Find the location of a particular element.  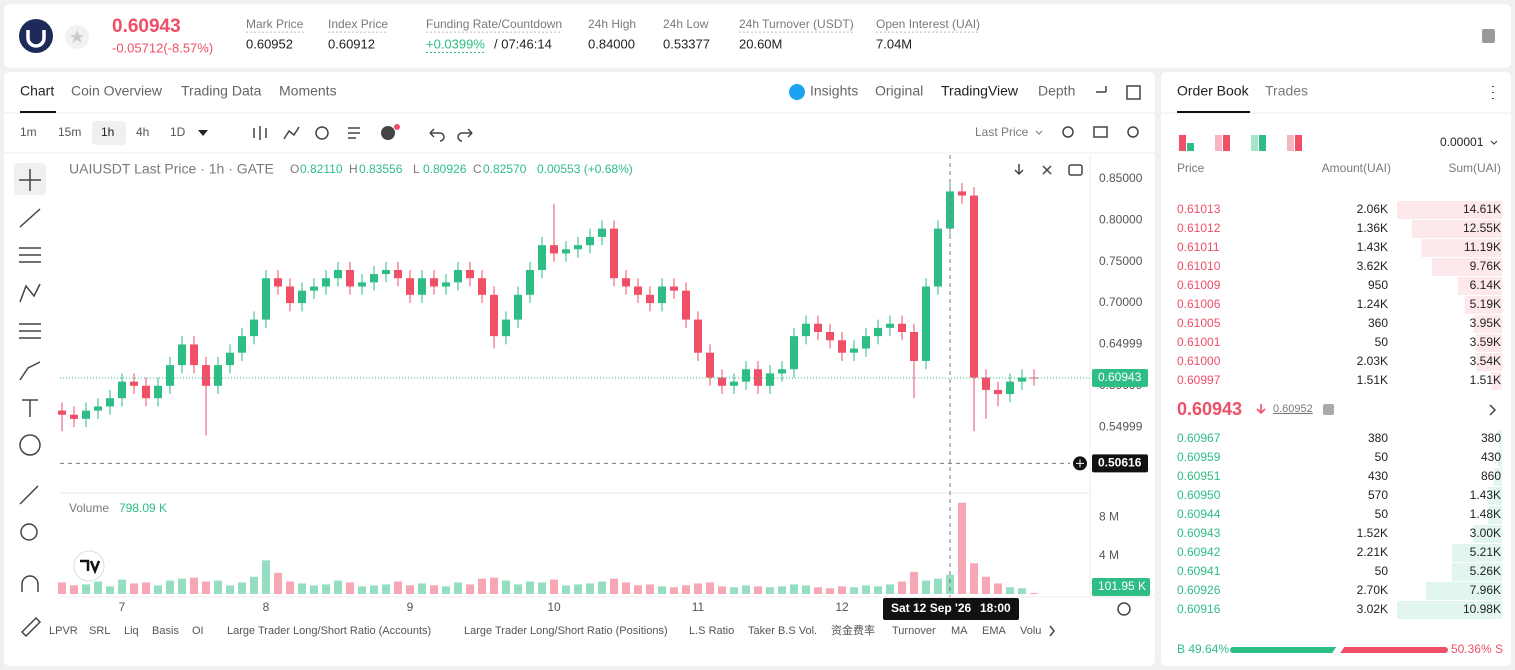

emoji-tool is located at coordinates (30, 445).